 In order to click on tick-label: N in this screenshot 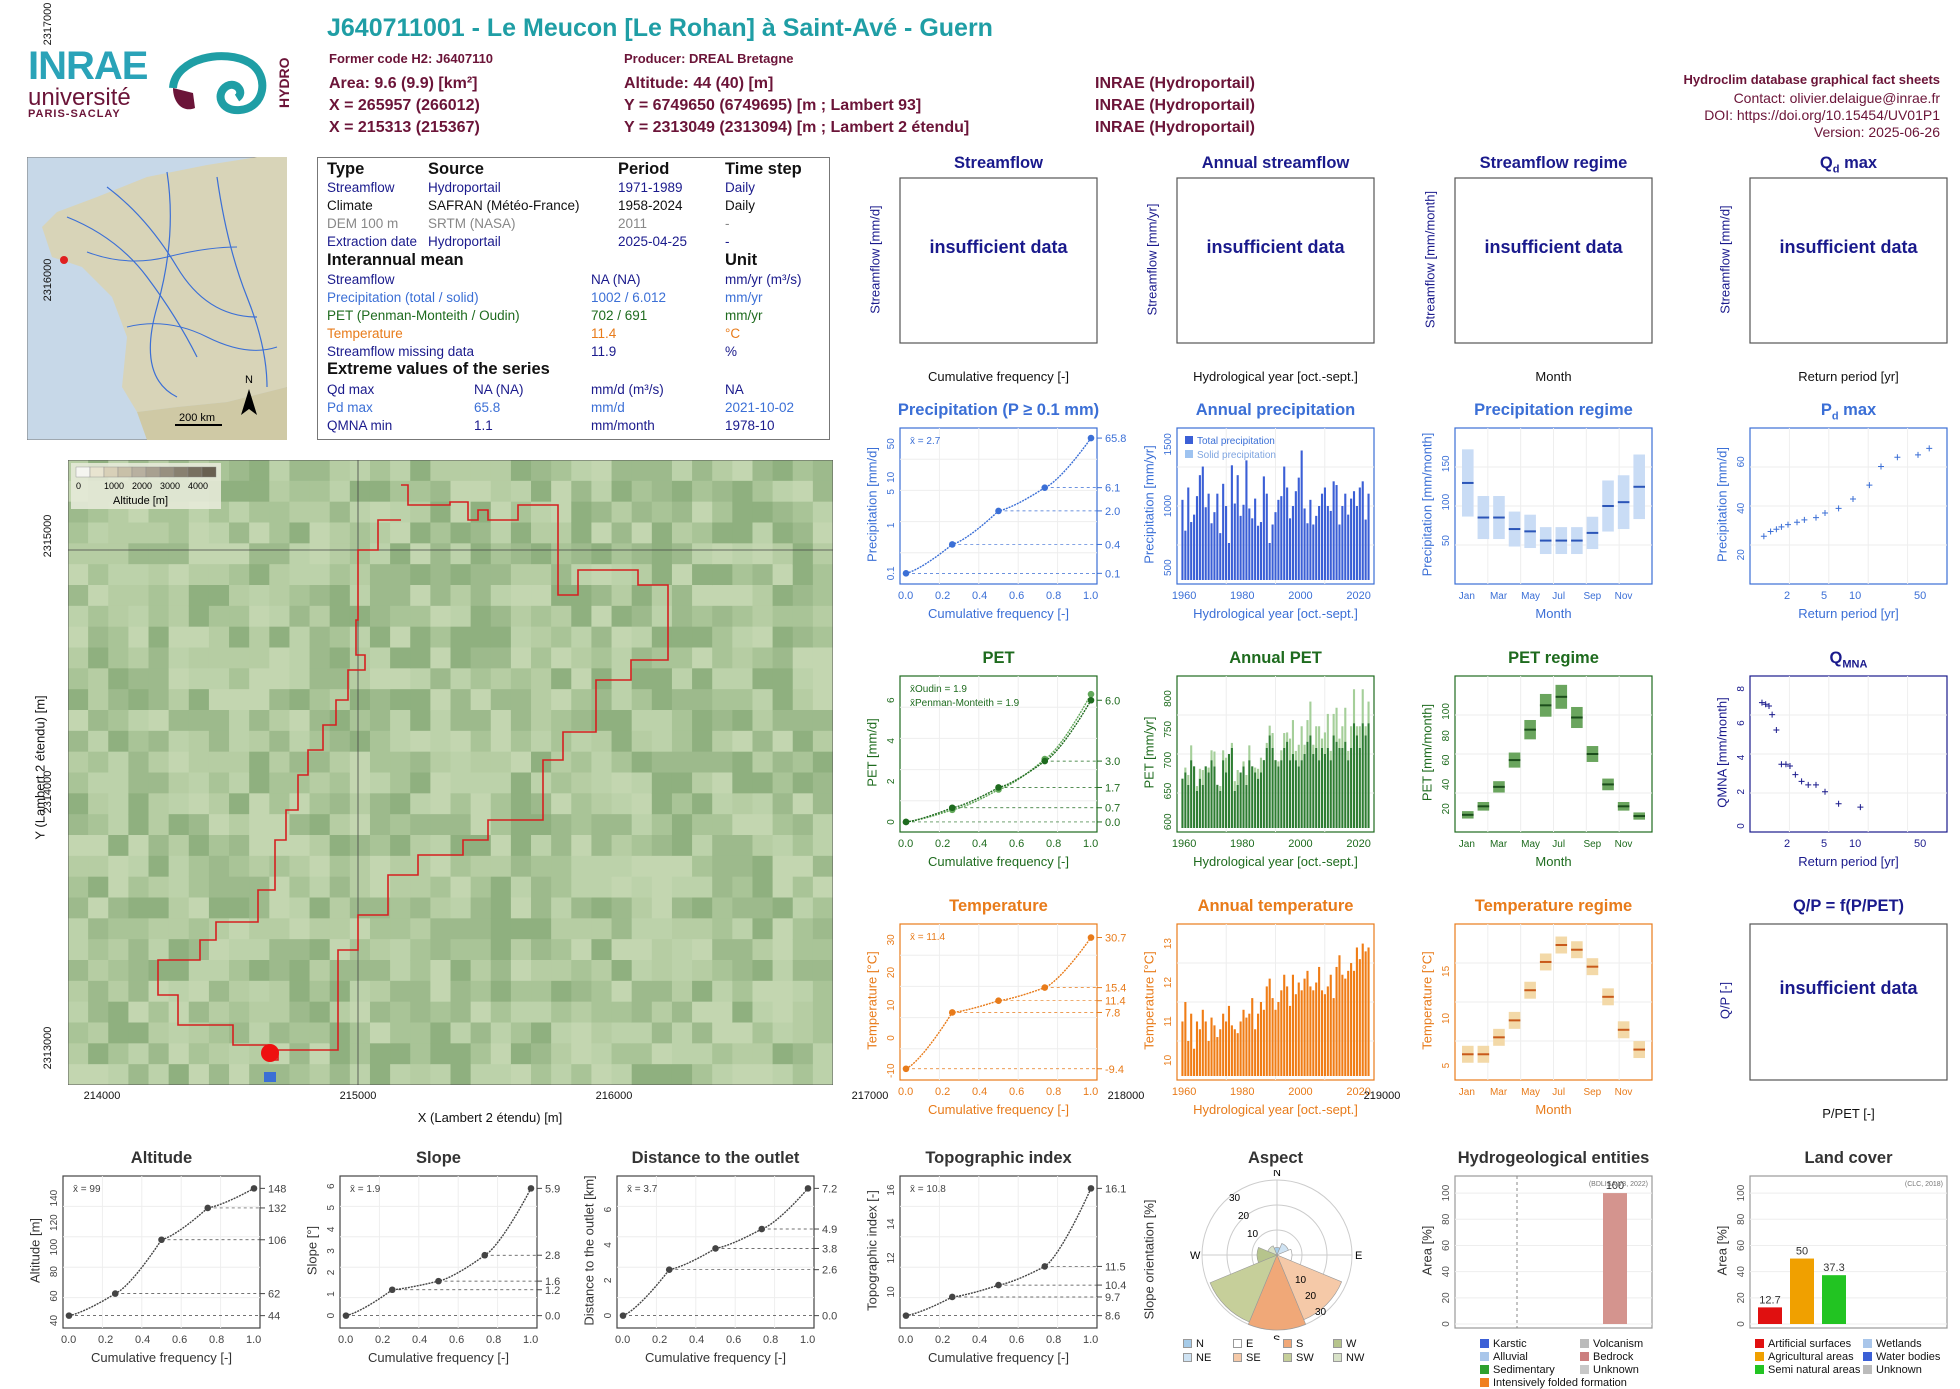, I will do `click(1277, 1174)`.